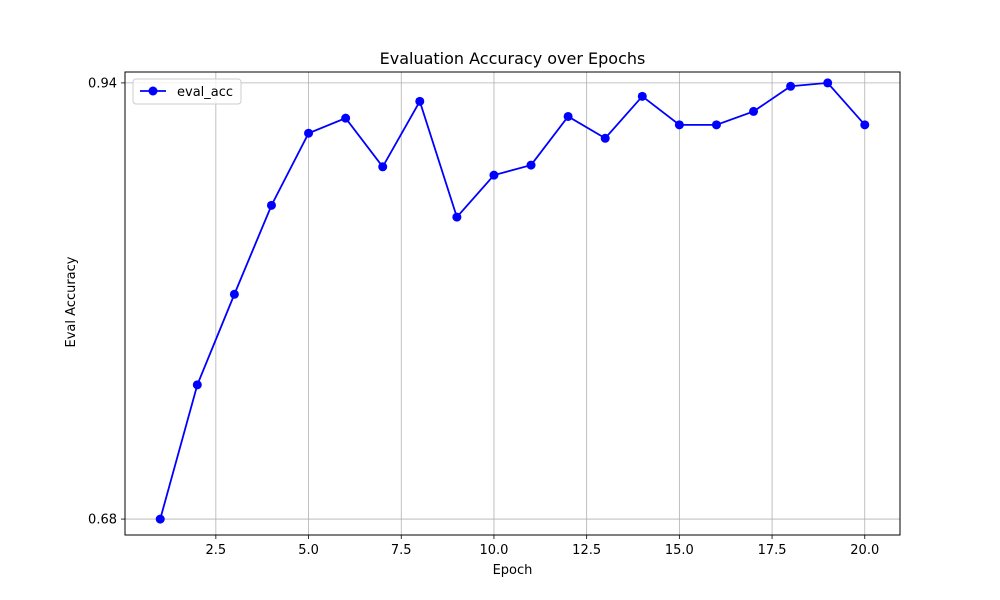 The width and height of the screenshot is (1000, 600). Describe the element at coordinates (216, 550) in the screenshot. I see `x-tick-label: 2.5` at that location.